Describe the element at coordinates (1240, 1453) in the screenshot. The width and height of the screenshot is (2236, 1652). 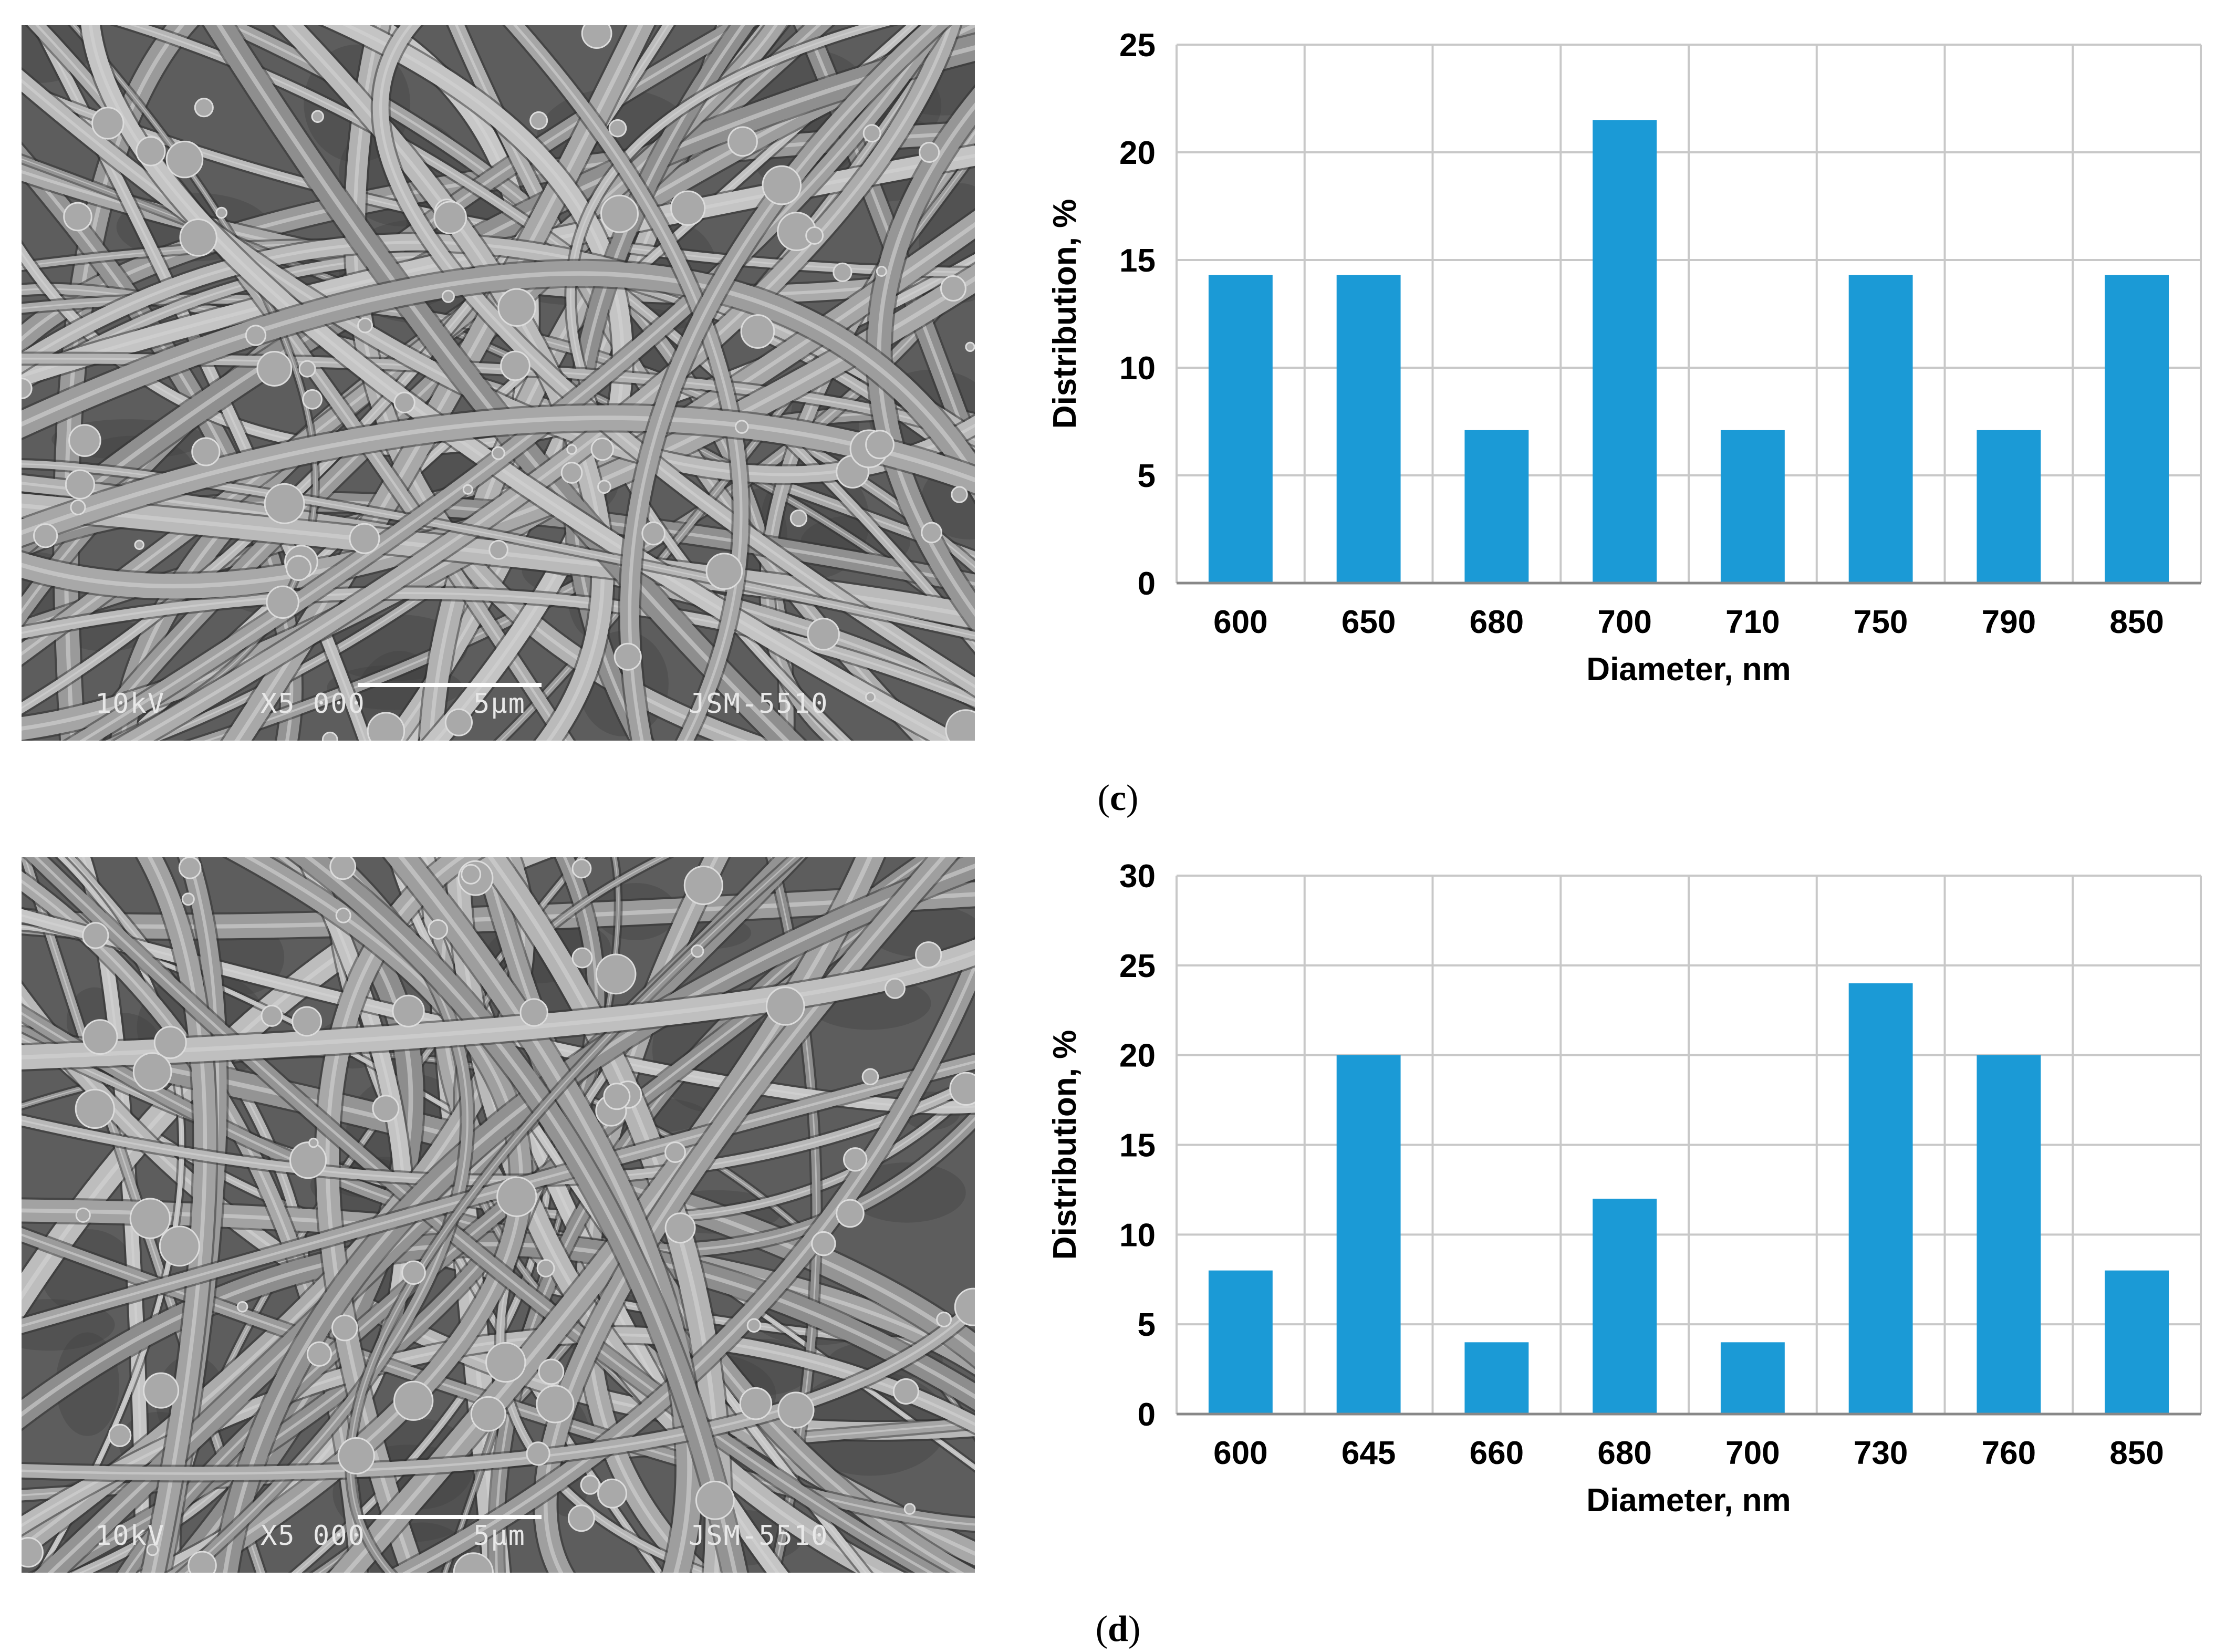
I see `x-tick-label: 600` at that location.